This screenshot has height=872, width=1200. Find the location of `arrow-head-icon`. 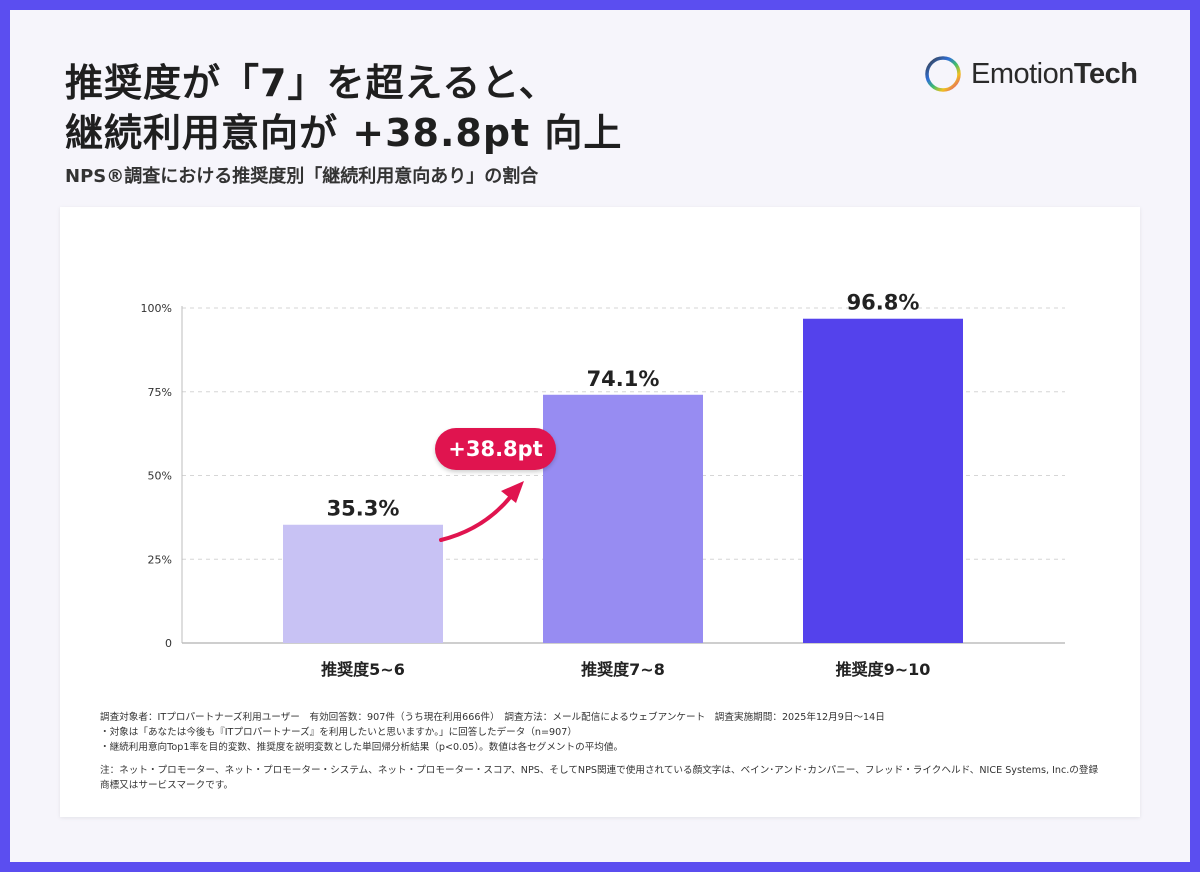

arrow-head-icon is located at coordinates (512, 492).